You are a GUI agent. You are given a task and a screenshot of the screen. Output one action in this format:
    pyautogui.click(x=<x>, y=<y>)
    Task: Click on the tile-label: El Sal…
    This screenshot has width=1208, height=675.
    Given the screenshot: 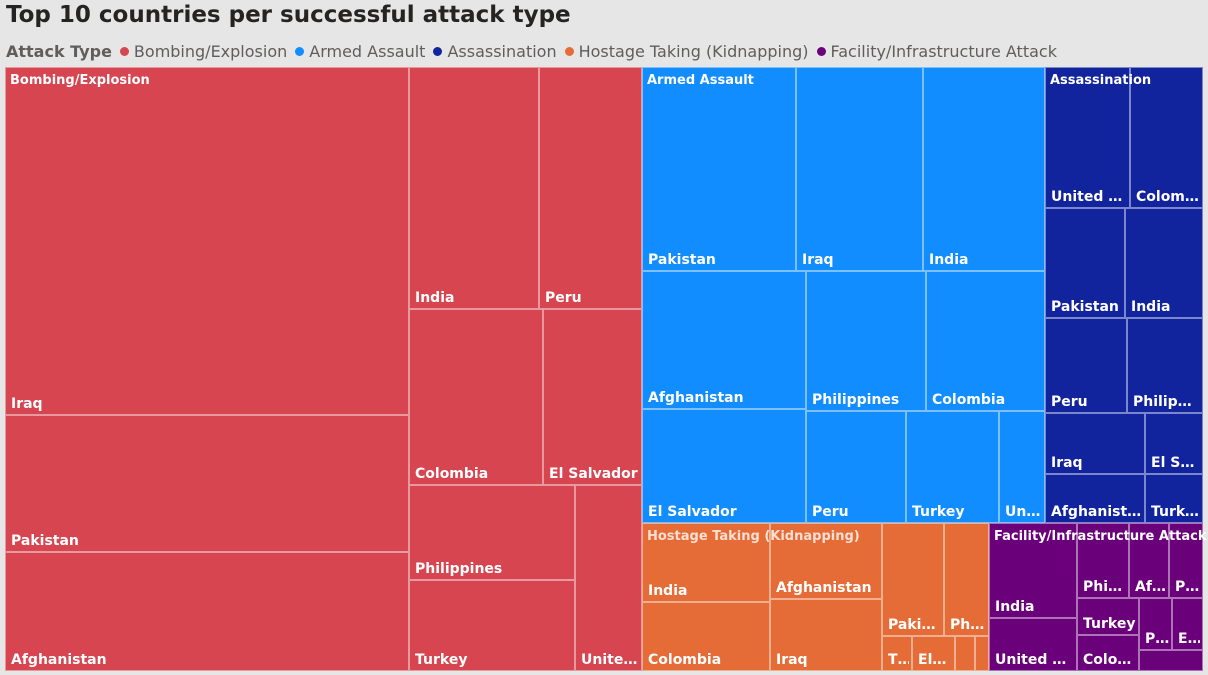 What is the action you would take?
    pyautogui.click(x=1175, y=463)
    